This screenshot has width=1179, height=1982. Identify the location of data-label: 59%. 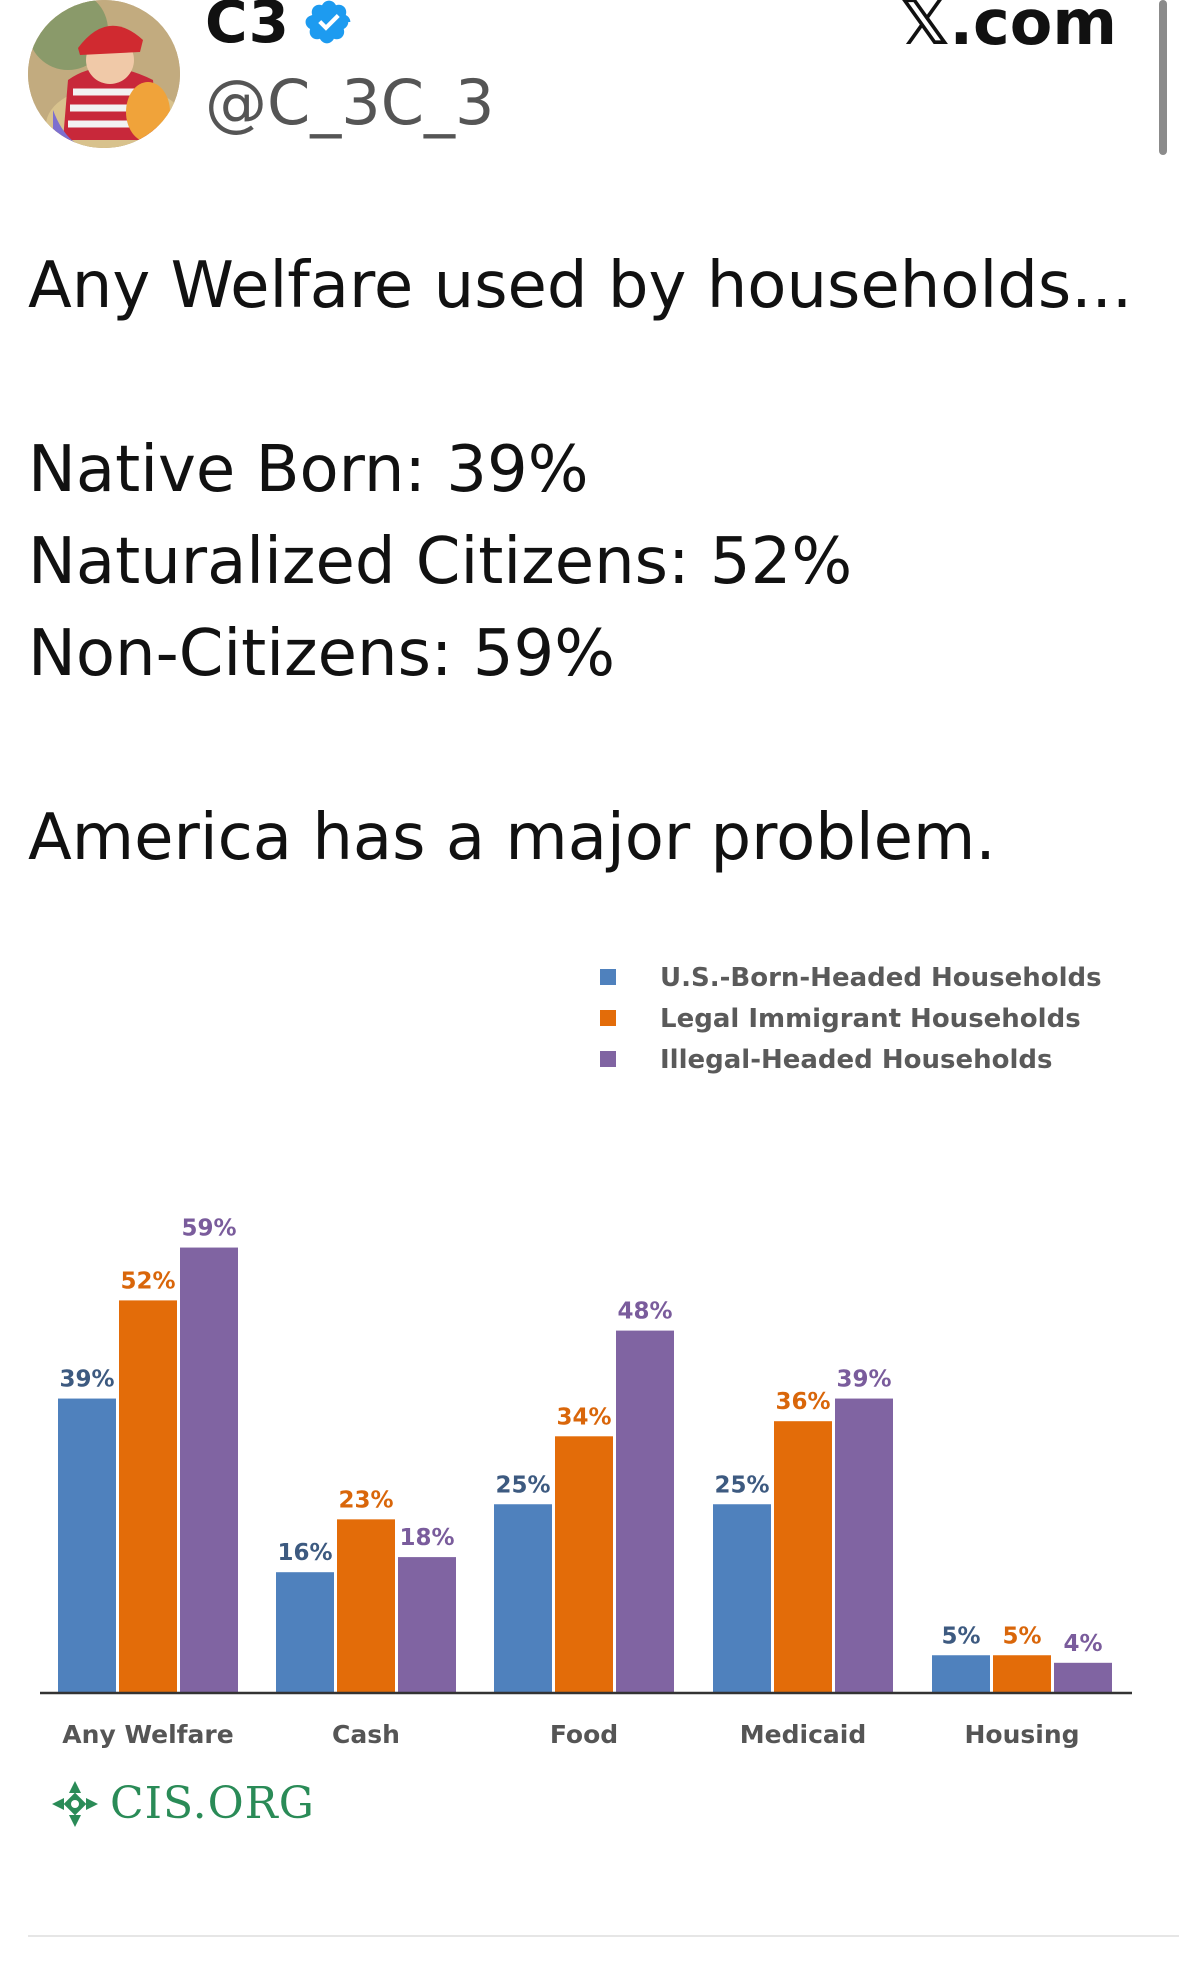
(208, 1229).